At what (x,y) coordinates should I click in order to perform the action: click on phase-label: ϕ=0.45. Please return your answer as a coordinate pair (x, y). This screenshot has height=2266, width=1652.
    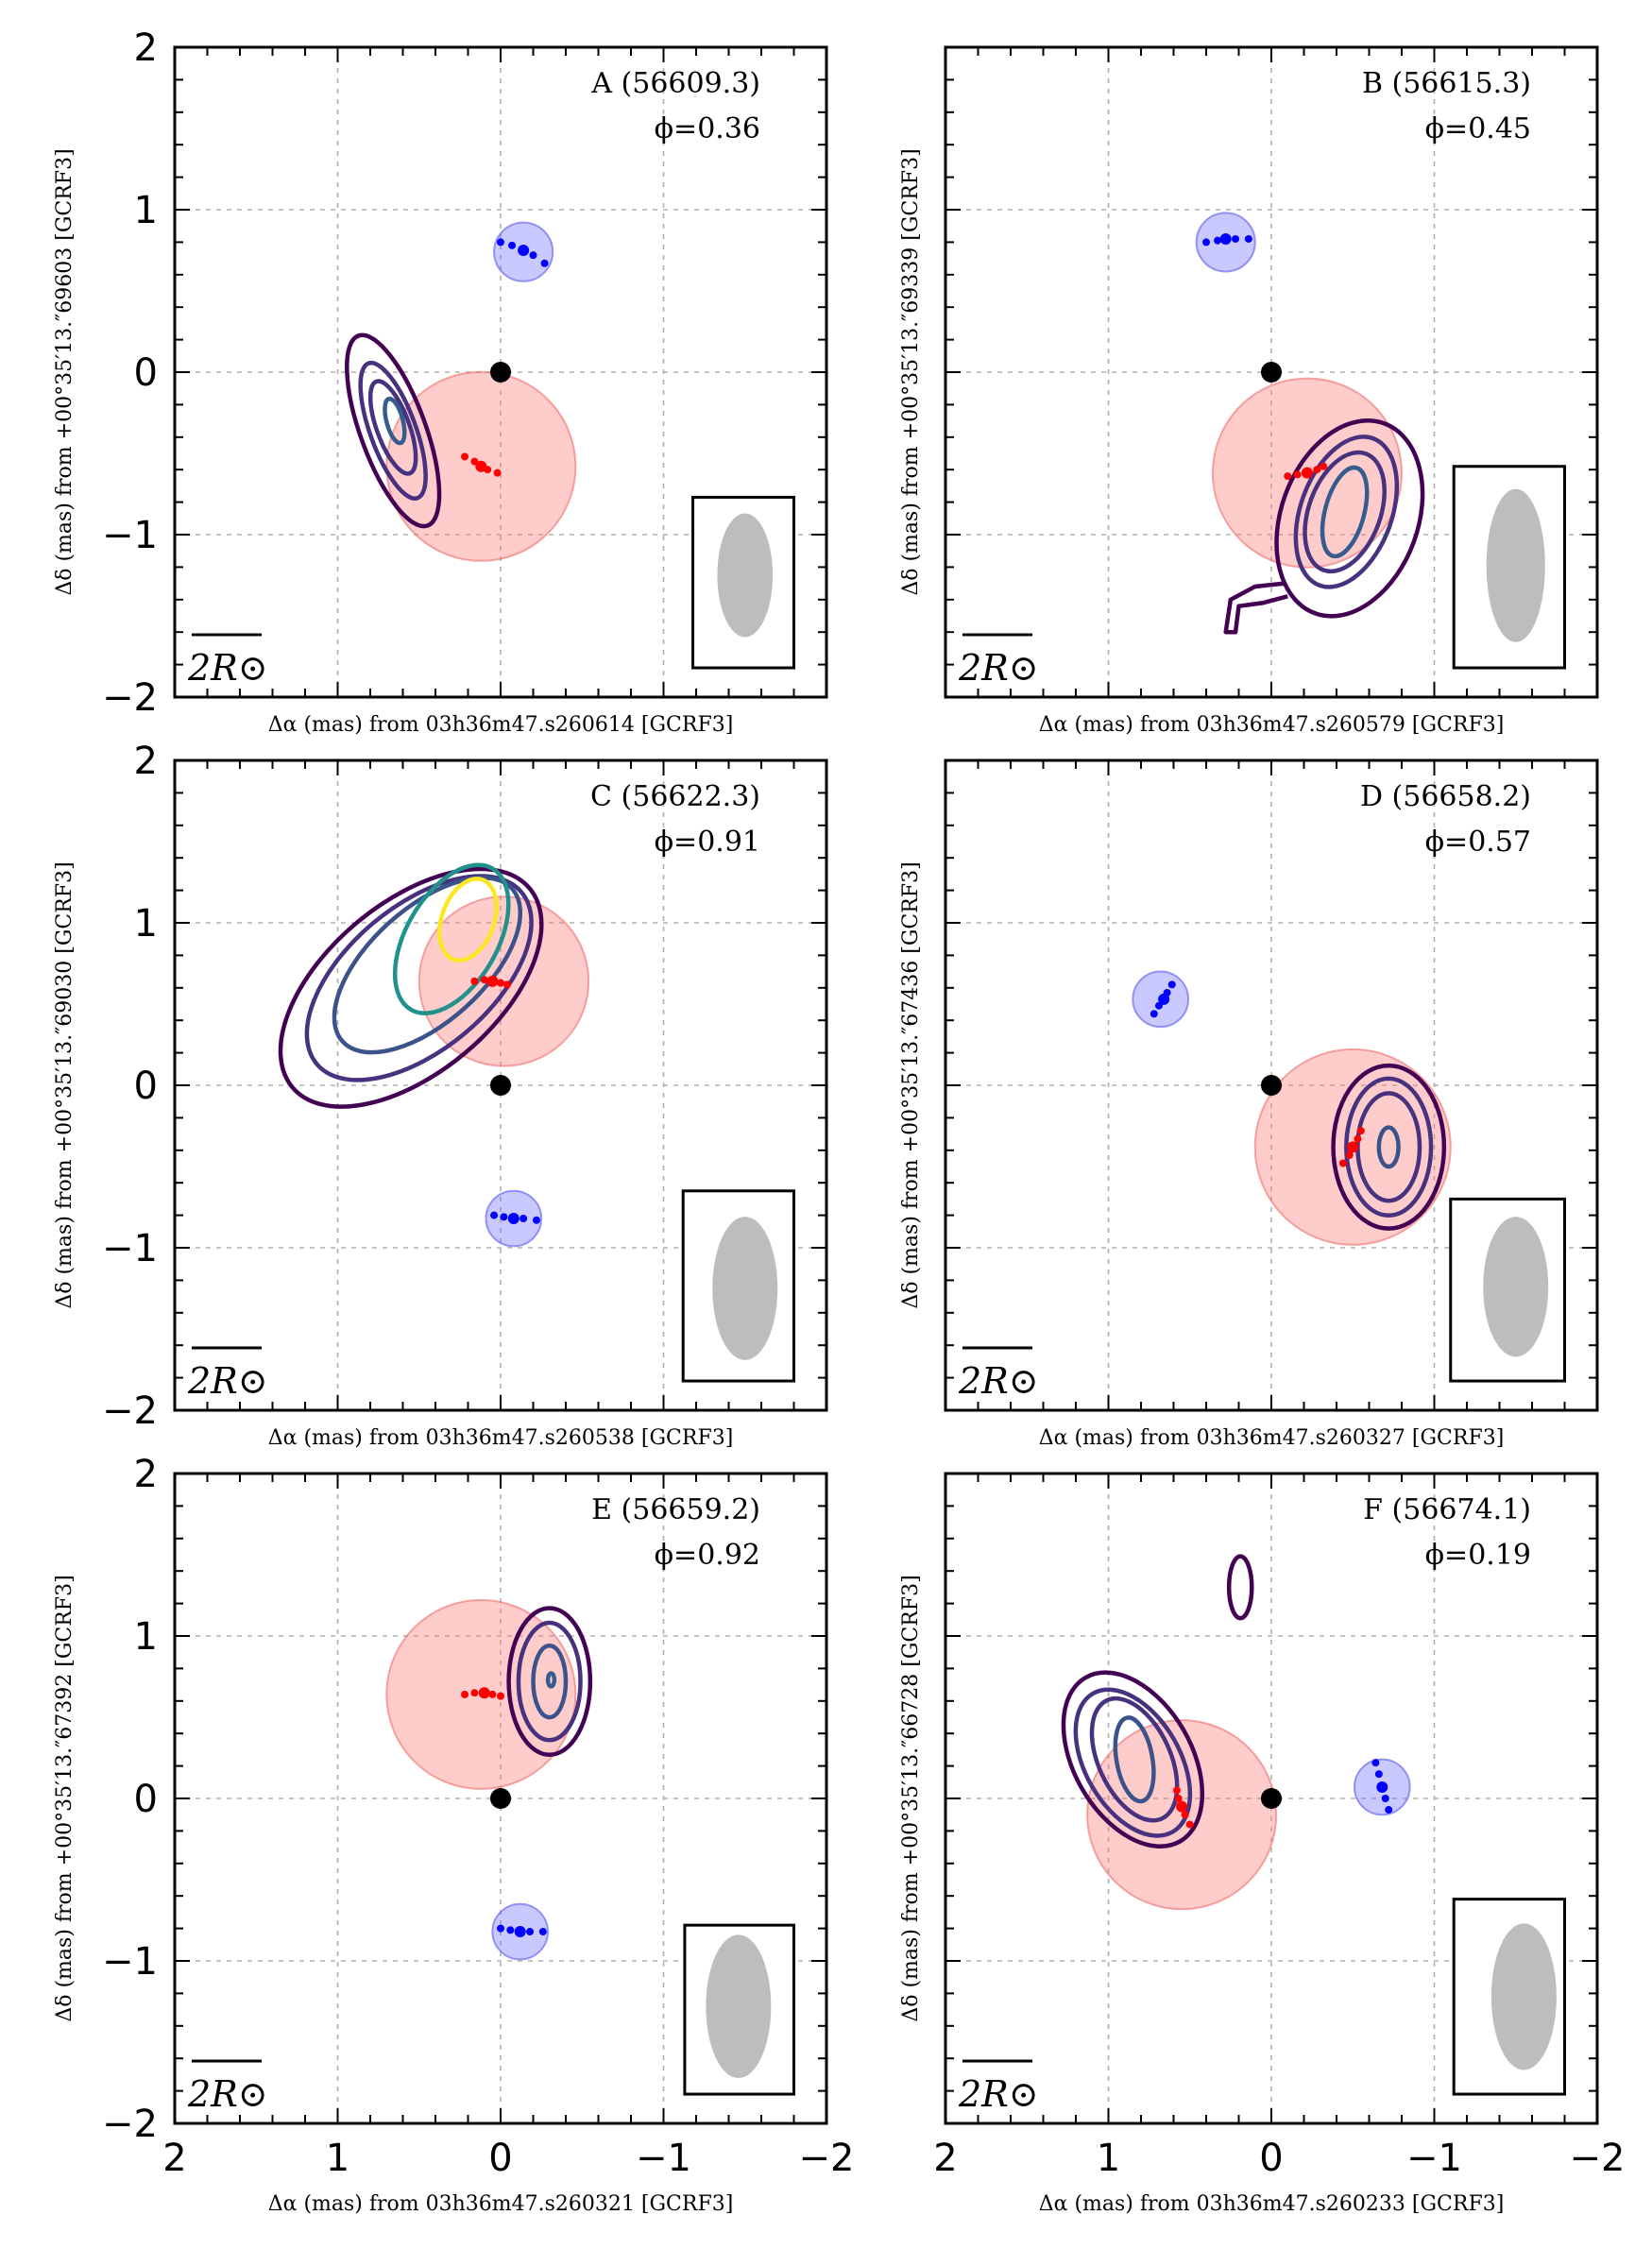
    Looking at the image, I should click on (1478, 128).